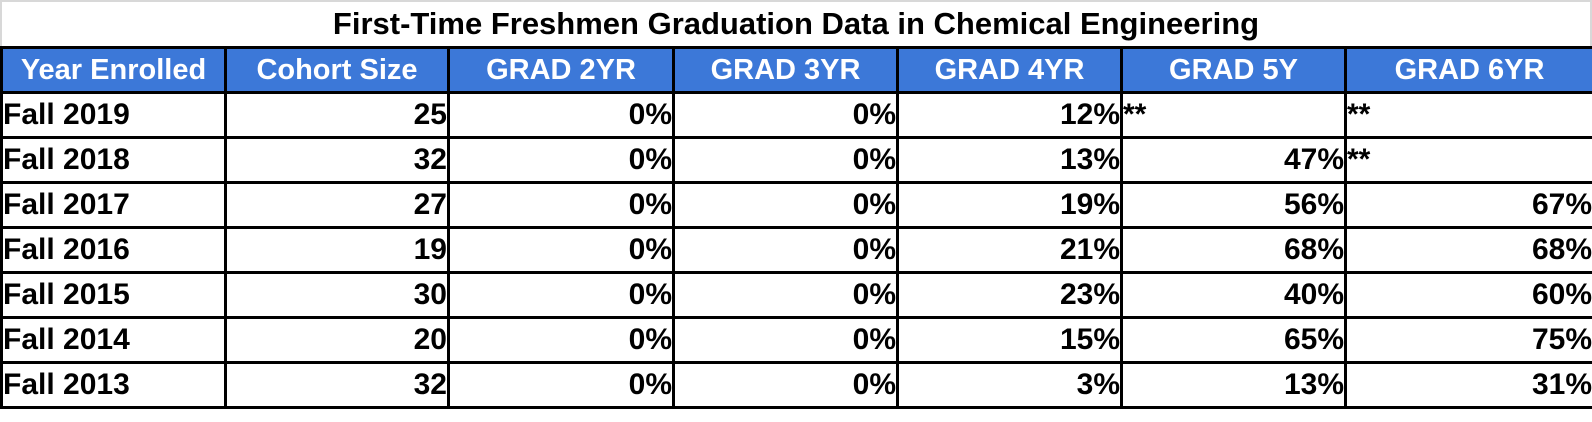 The height and width of the screenshot is (422, 1592). I want to click on year-enrolled-cell: Fall 2019, so click(113, 115).